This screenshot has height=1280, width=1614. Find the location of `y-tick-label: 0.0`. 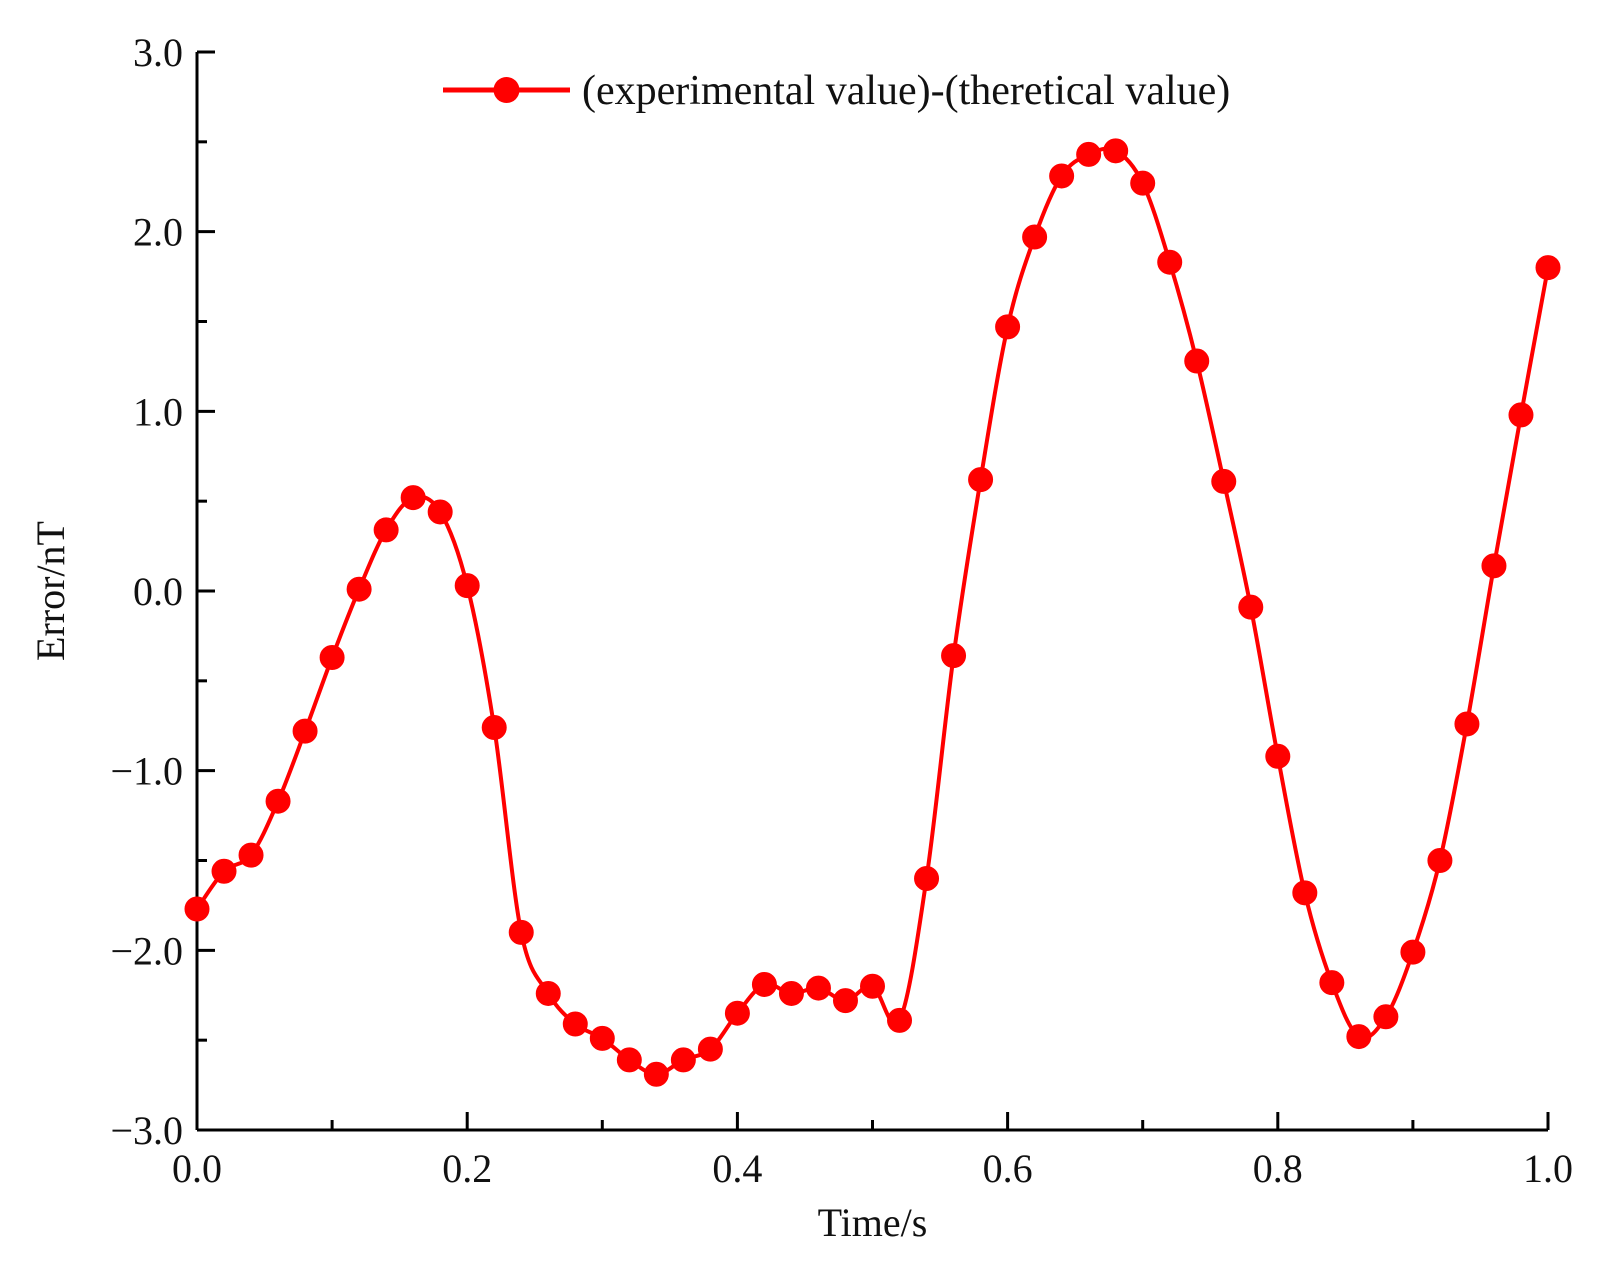

y-tick-label: 0.0 is located at coordinates (158, 591).